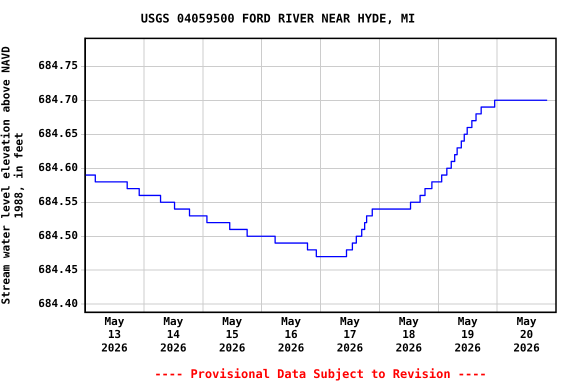 The height and width of the screenshot is (384, 576). What do you see at coordinates (114, 334) in the screenshot?
I see `x-tick-label: May 13 2026` at bounding box center [114, 334].